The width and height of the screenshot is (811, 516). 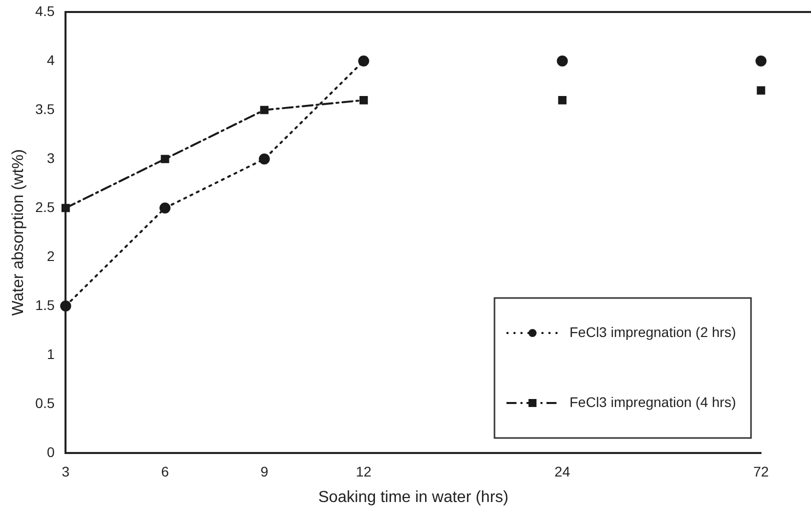 What do you see at coordinates (45, 108) in the screenshot?
I see `y-tick-label: 3.5` at bounding box center [45, 108].